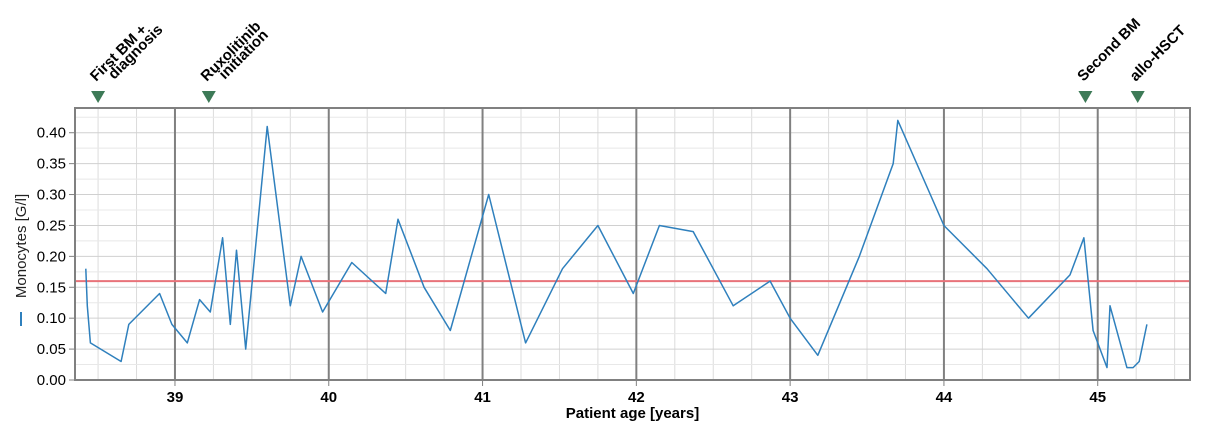 This screenshot has height=427, width=1207. Describe the element at coordinates (790, 397) in the screenshot. I see `x-tick-label: 43` at that location.